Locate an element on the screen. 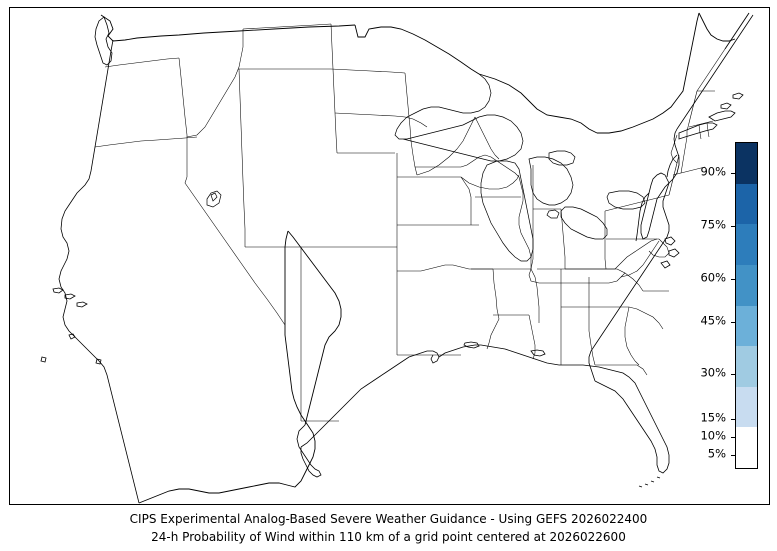 The height and width of the screenshot is (551, 777). colorbar-tick-label: 45% is located at coordinates (713, 320).